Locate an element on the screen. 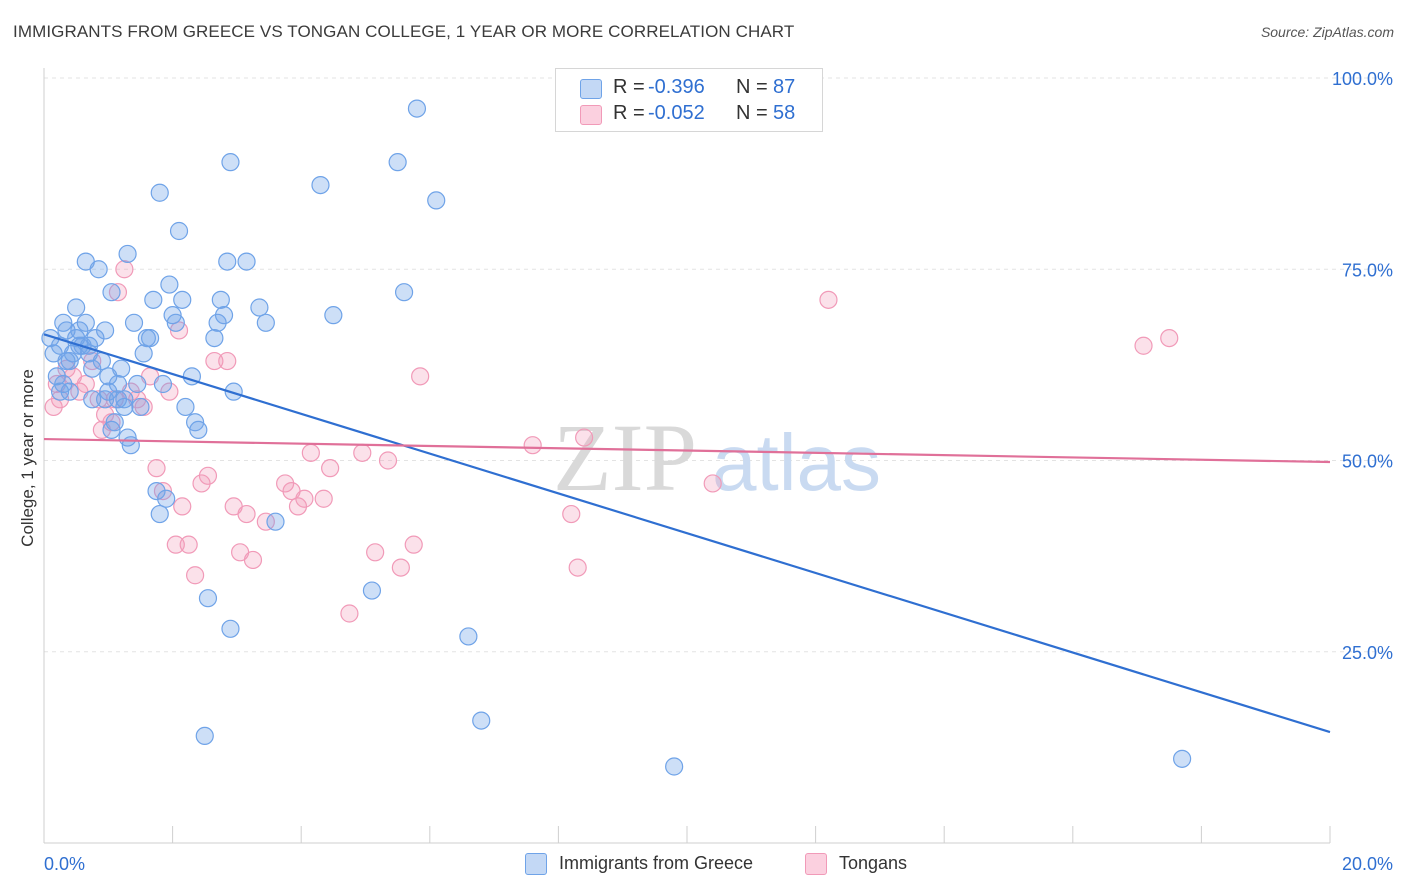 The width and height of the screenshot is (1406, 892). y-tick-label: 75.0% is located at coordinates (1367, 270).